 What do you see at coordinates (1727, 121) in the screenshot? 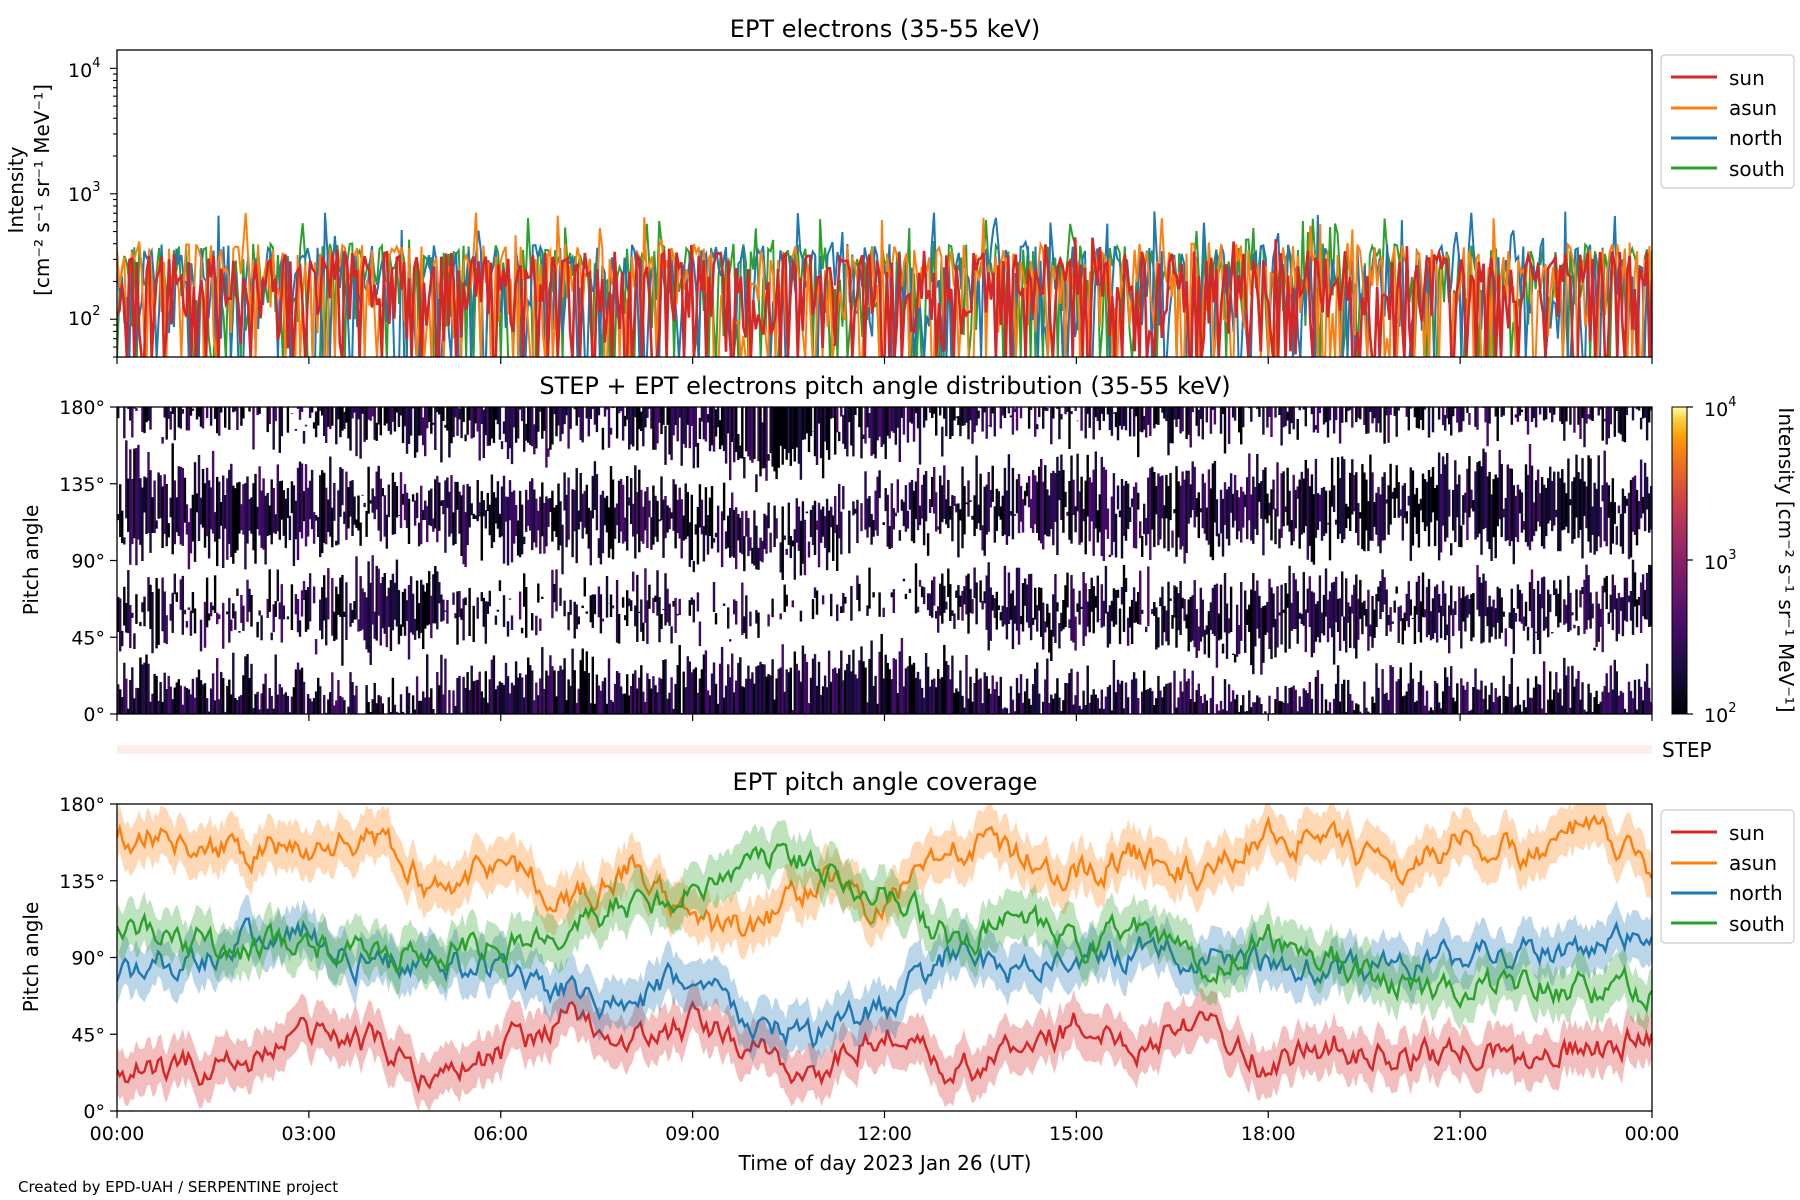
I see `panel1-legend: sun asun north south` at bounding box center [1727, 121].